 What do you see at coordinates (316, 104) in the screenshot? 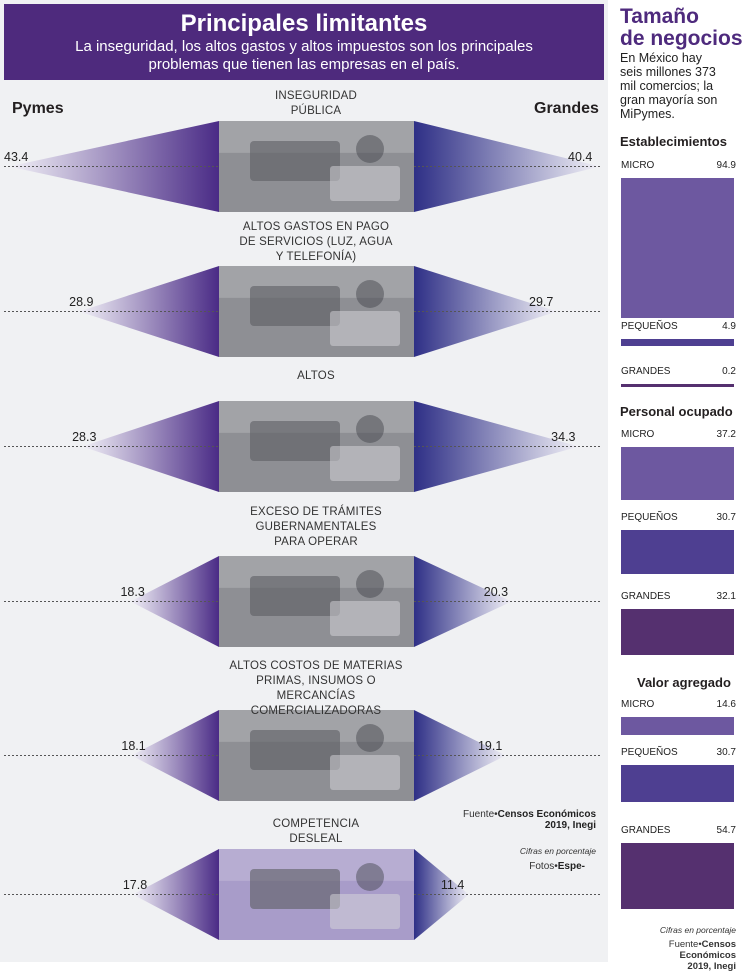
I see `category-label: INSEGURIDAD PÚBLICA` at bounding box center [316, 104].